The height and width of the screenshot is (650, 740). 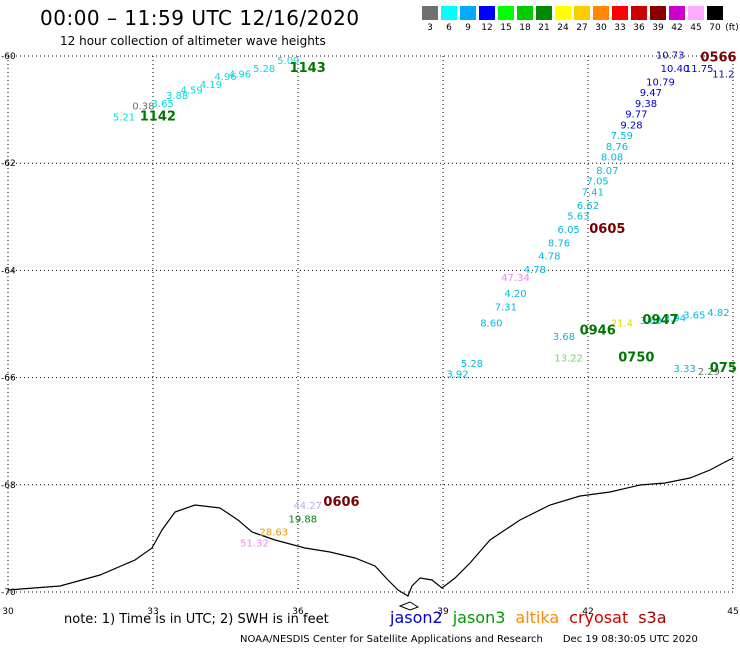 What do you see at coordinates (699, 69) in the screenshot?
I see `swh-value: 11.75` at bounding box center [699, 69].